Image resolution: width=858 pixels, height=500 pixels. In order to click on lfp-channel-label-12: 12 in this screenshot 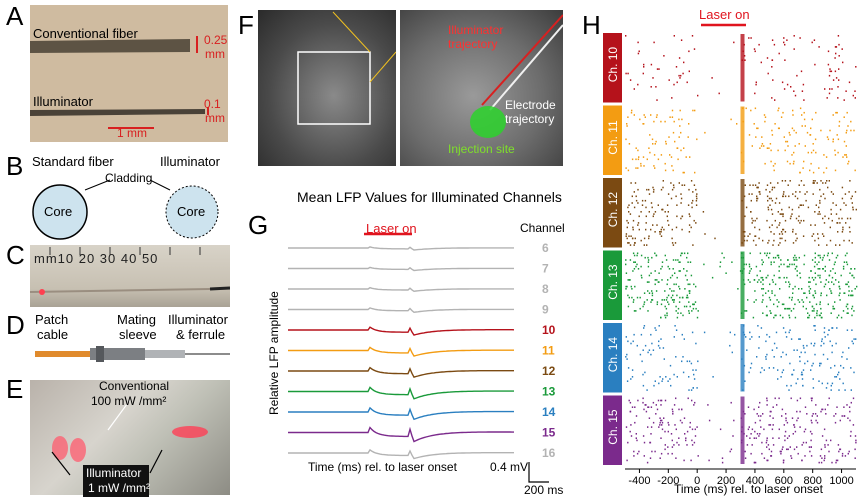, I will do `click(549, 371)`.